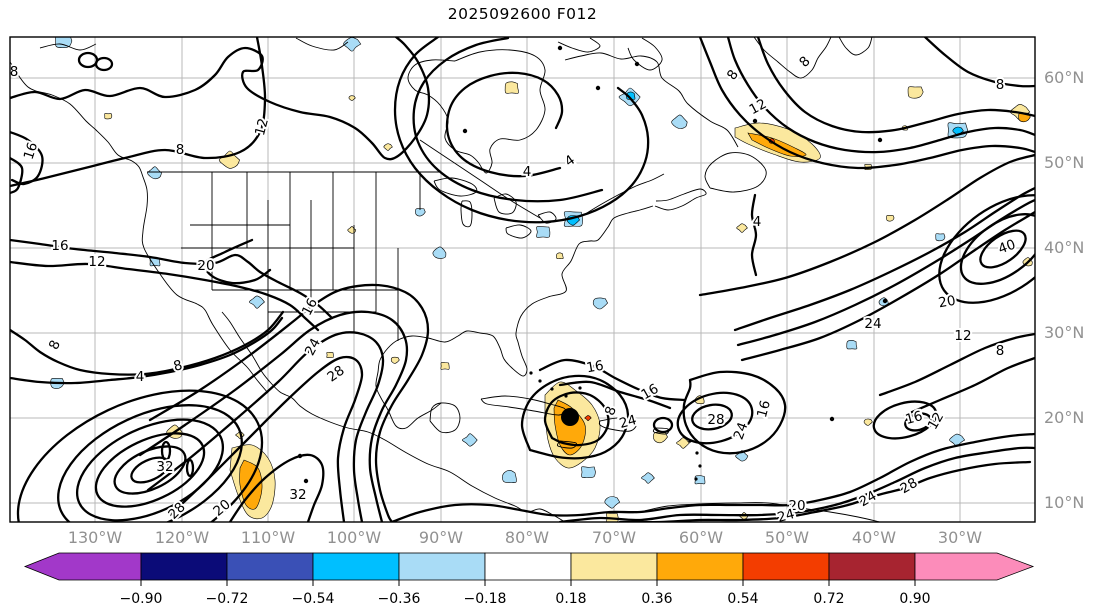 This screenshot has width=1105, height=615. I want to click on contour-label: 28, so click(715, 420).